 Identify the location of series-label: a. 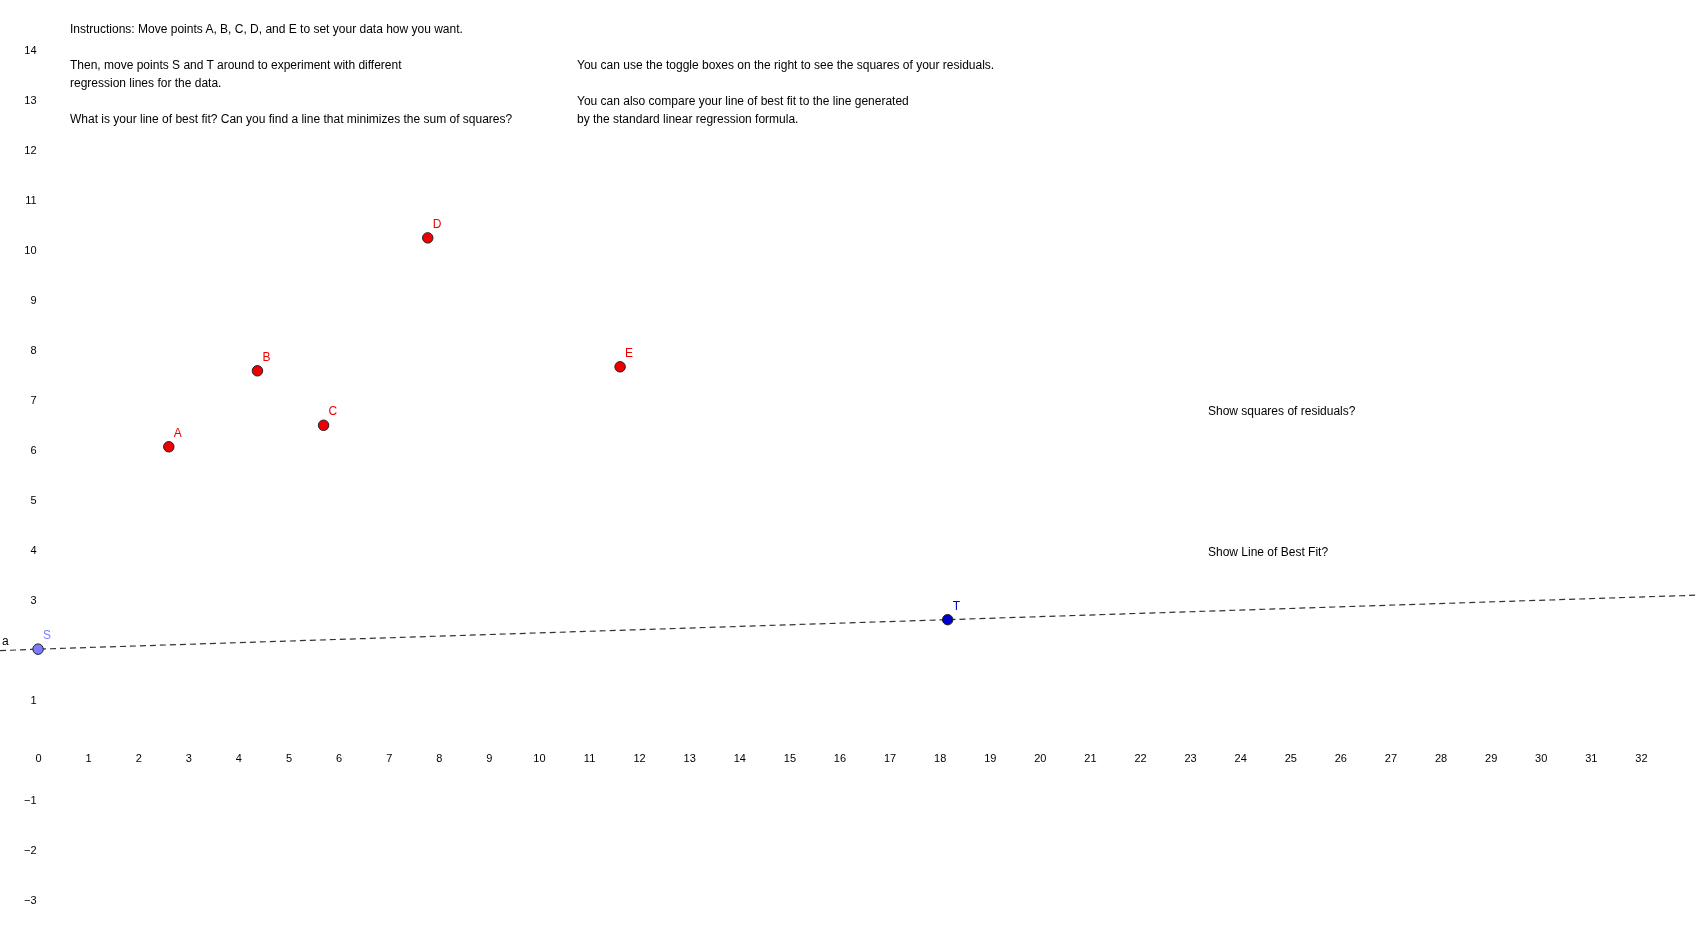
(5, 640).